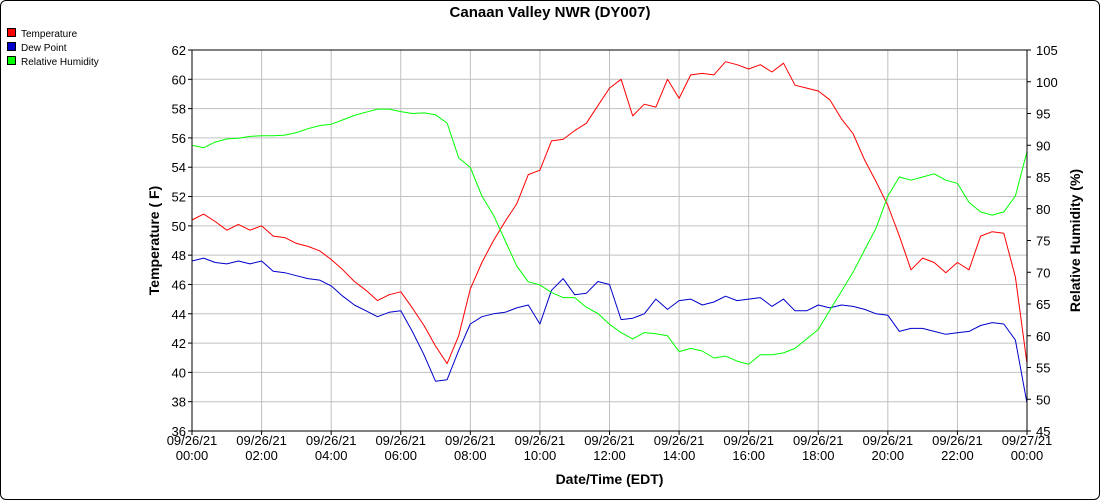  Describe the element at coordinates (44, 48) in the screenshot. I see `legend-label-dew-point: Dew Point` at that location.